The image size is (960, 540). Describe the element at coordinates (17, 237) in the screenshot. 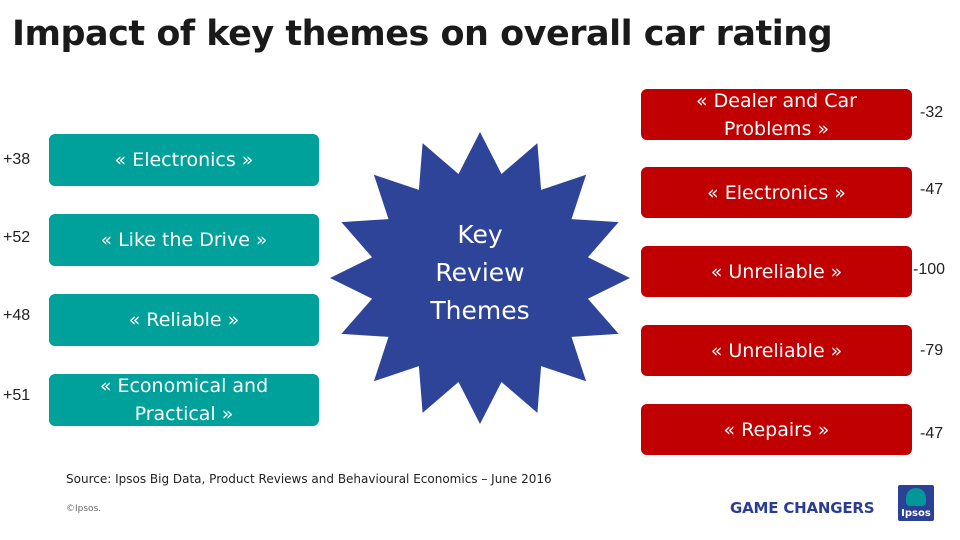

I see `positive-score: +52` at that location.